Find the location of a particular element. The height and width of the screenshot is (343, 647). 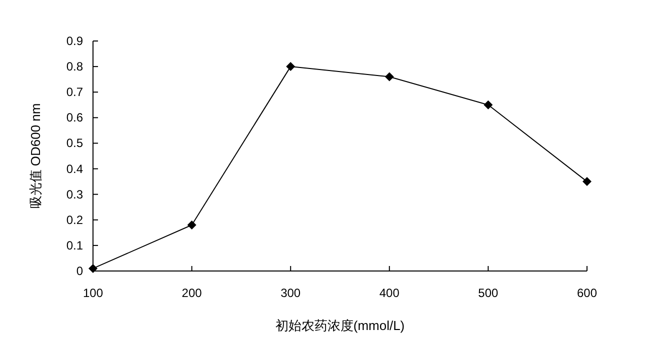

x-tick-label: 400 is located at coordinates (389, 293).